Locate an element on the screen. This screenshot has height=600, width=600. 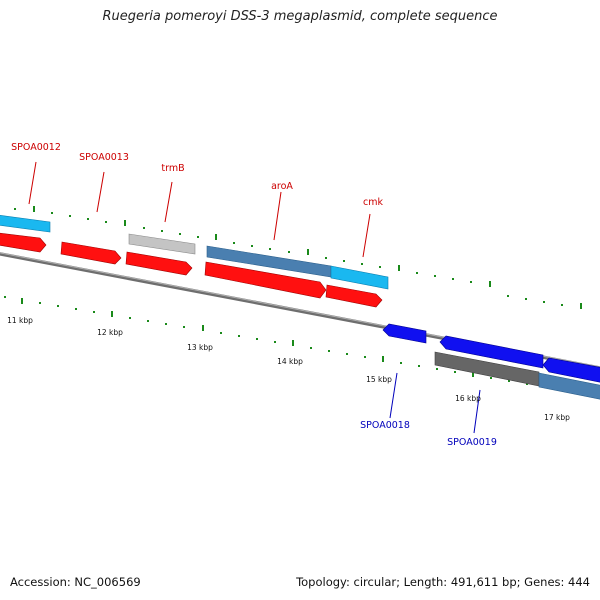
leader-aroa is located at coordinates (277, 216).